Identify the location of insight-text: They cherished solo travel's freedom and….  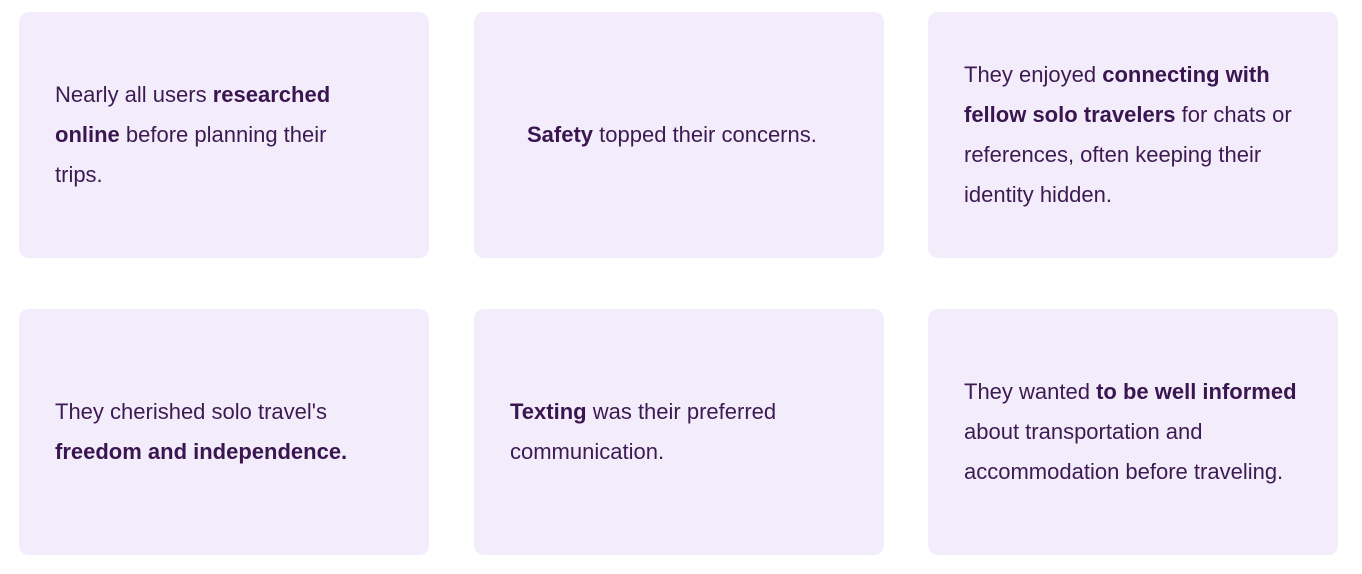
(201, 432).